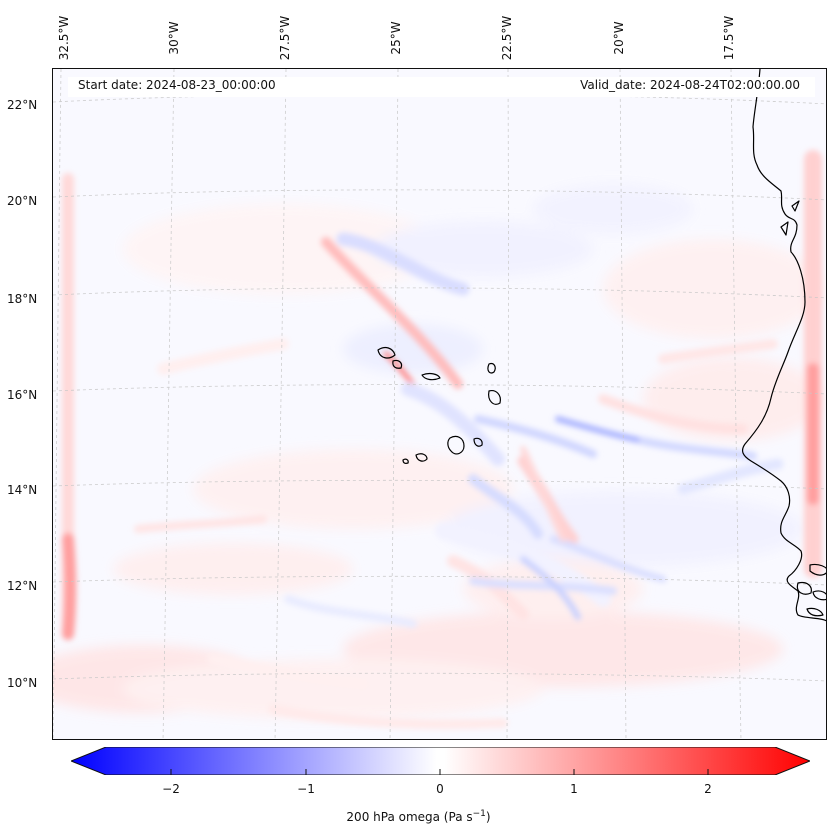  Describe the element at coordinates (22, 105) in the screenshot. I see `lat-label-22n: 22°N` at that location.